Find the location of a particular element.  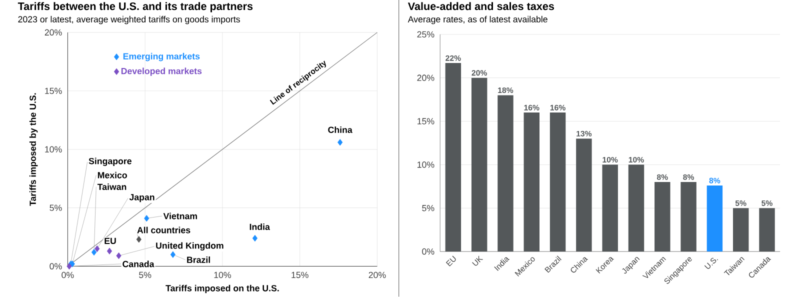

legend-label: Developed markets is located at coordinates (161, 72).